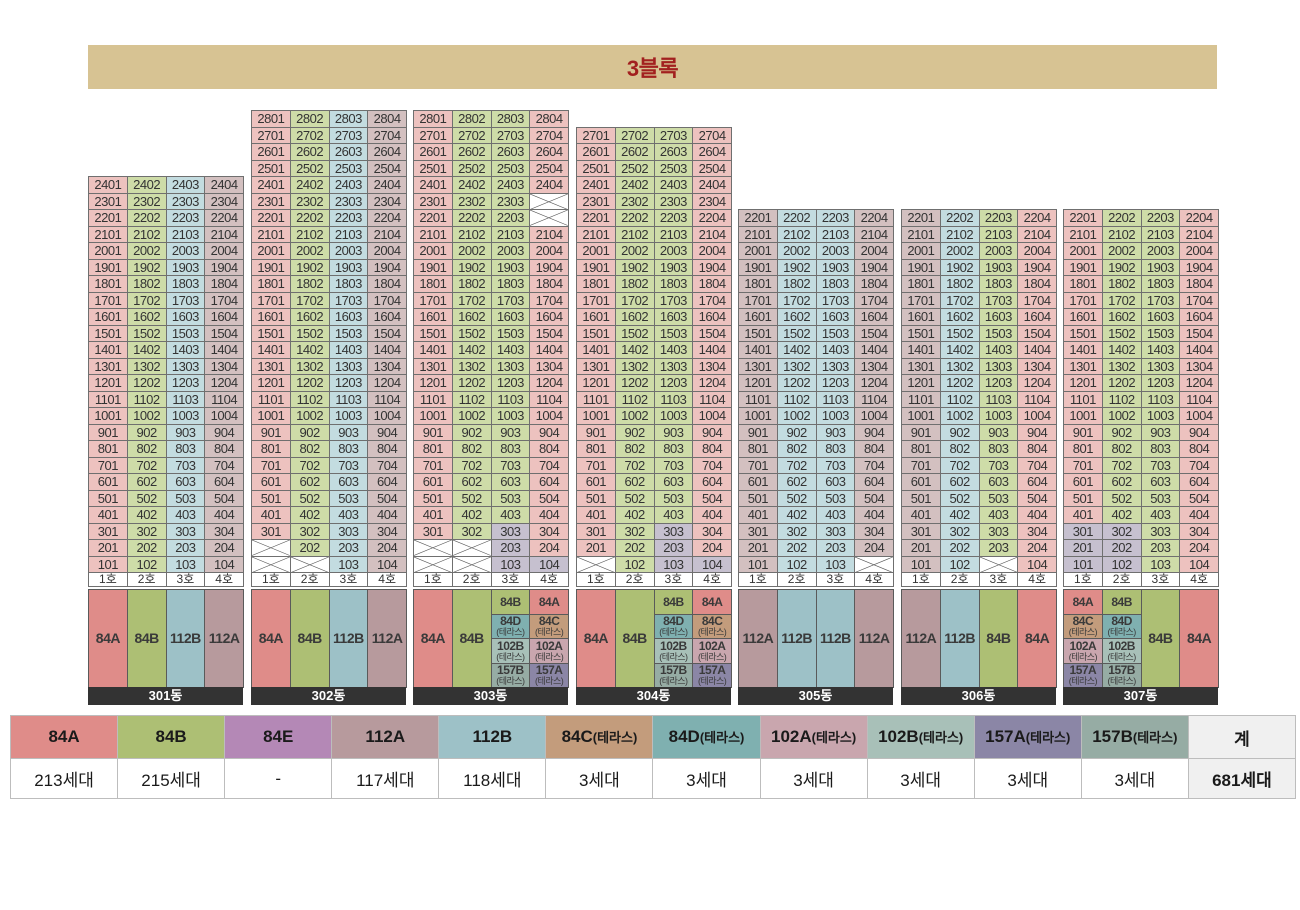 The height and width of the screenshot is (910, 1300). Describe the element at coordinates (712, 399) in the screenshot. I see `unit-cell: 1104` at that location.